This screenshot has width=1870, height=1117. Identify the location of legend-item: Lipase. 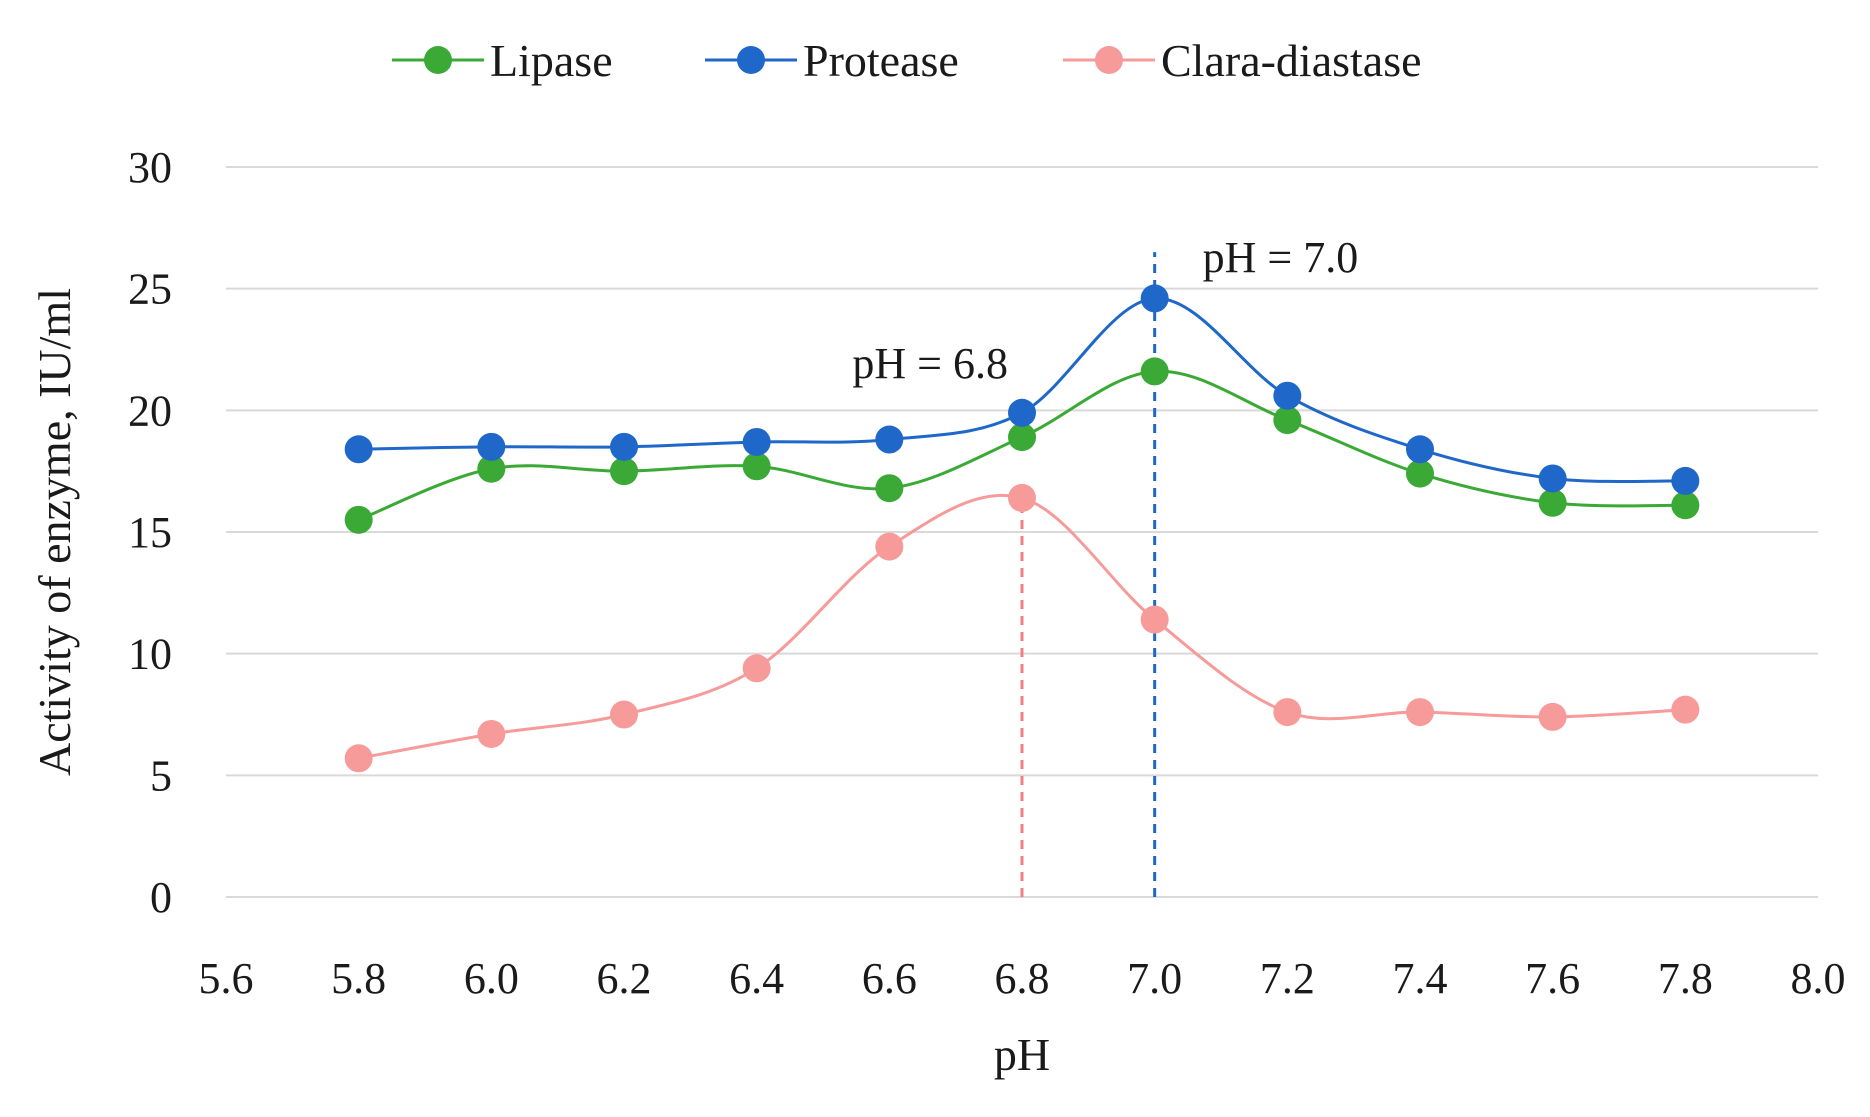
(502, 60).